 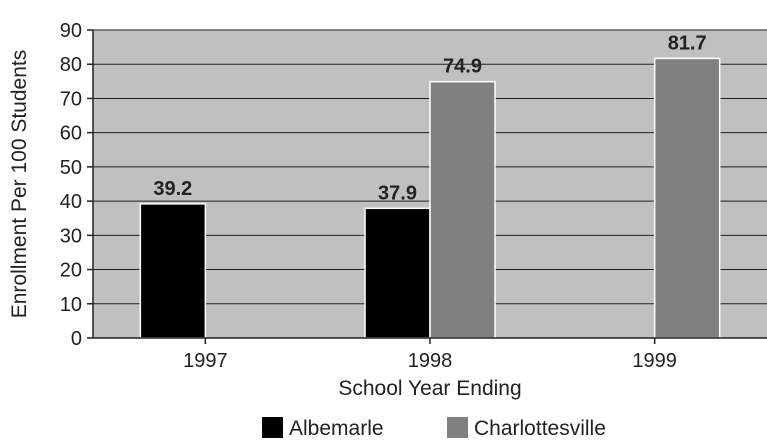 I want to click on data-label: 39.2, so click(x=172, y=189).